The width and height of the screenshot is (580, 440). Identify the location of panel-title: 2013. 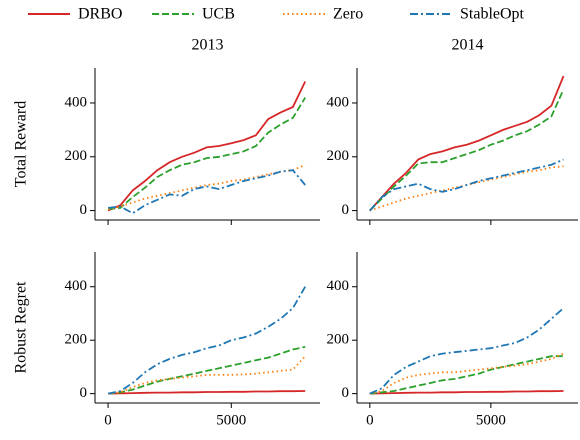
(208, 45).